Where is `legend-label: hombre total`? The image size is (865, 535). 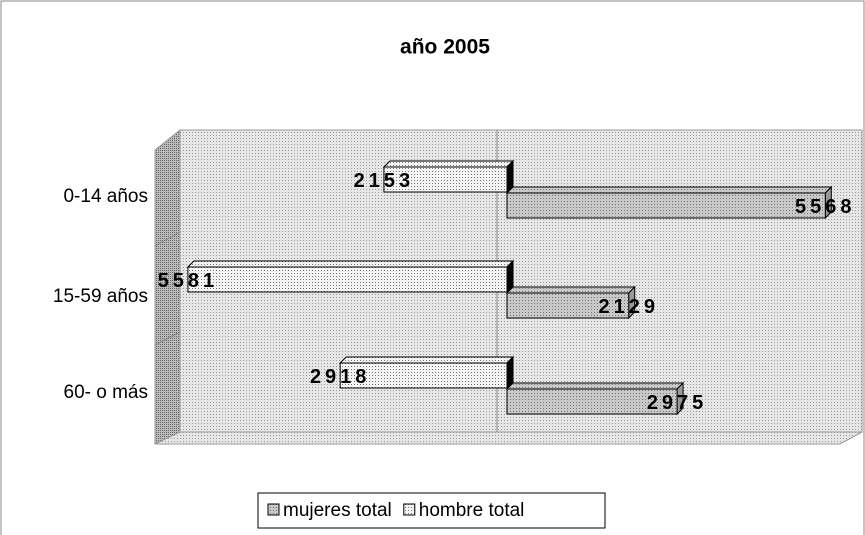
legend-label: hombre total is located at coordinates (472, 510).